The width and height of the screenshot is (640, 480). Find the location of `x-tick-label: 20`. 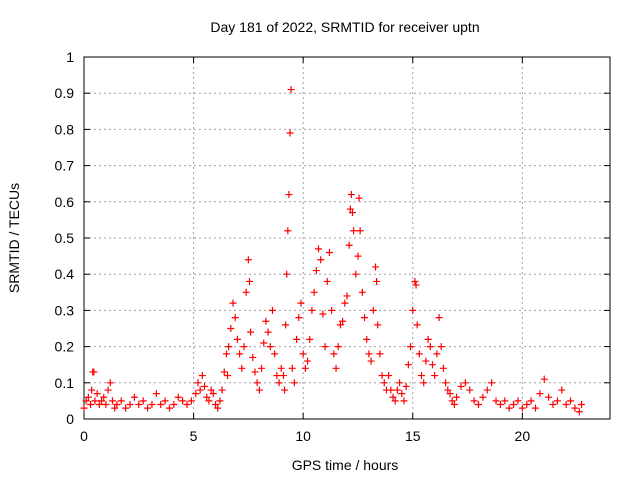

x-tick-label: 20 is located at coordinates (523, 436).